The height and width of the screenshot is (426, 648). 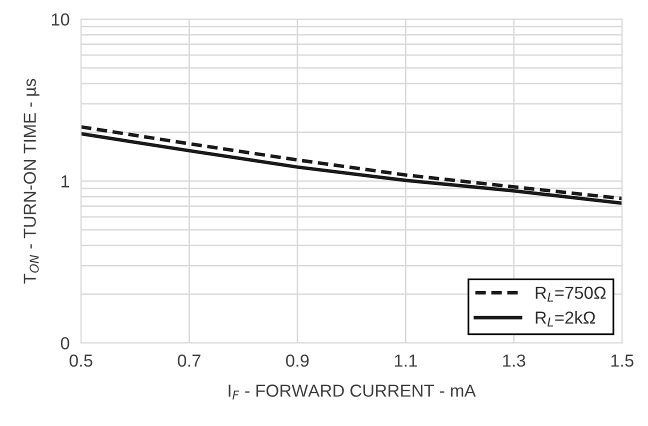 I want to click on legend-label: R$_{L}$=2kΩ, so click(x=566, y=318).